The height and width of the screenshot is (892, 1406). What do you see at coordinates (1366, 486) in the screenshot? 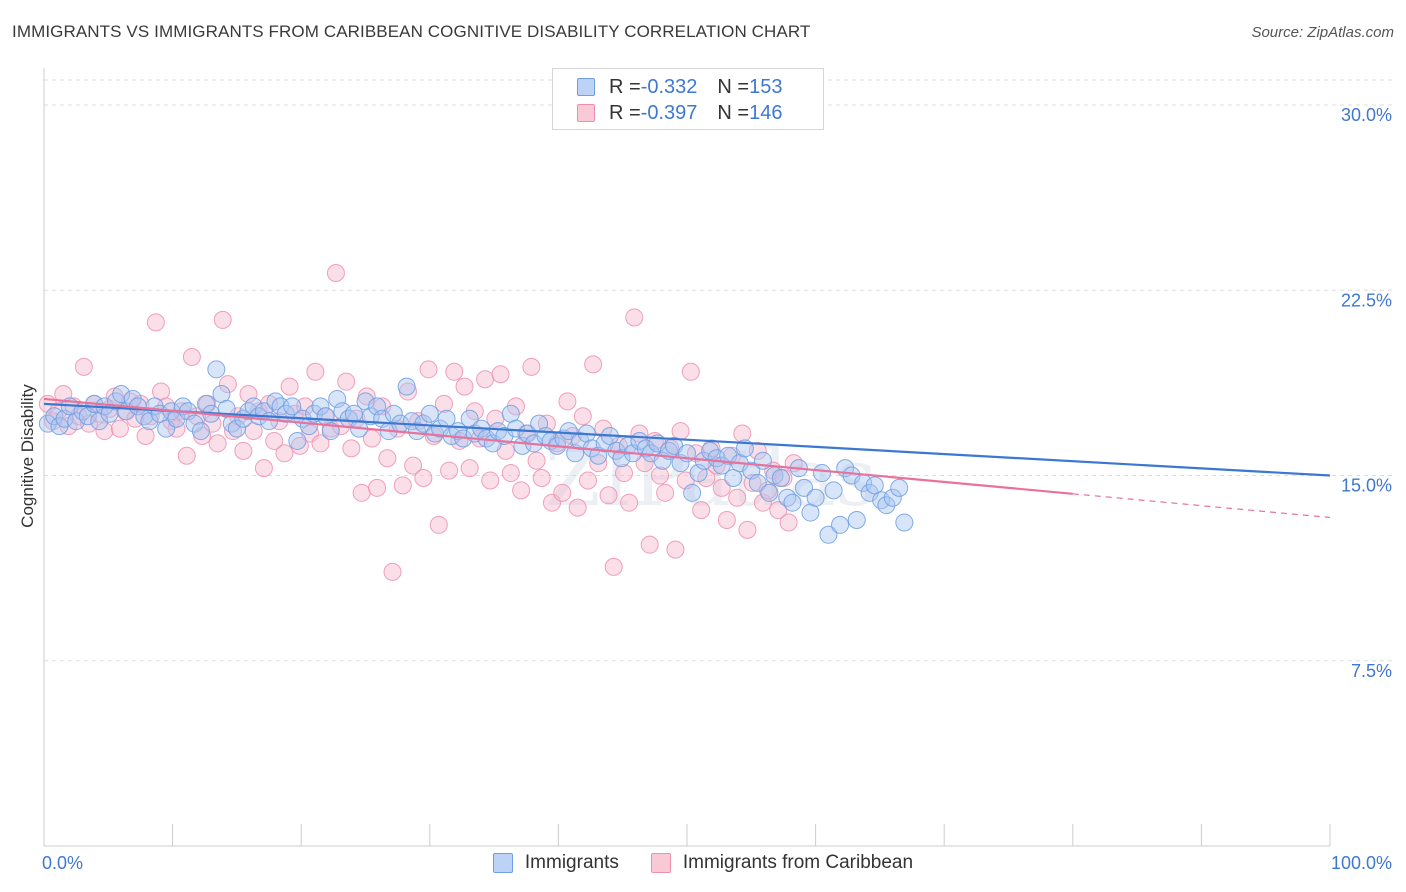
I see `y-tick-label: 15.0%` at bounding box center [1366, 486].